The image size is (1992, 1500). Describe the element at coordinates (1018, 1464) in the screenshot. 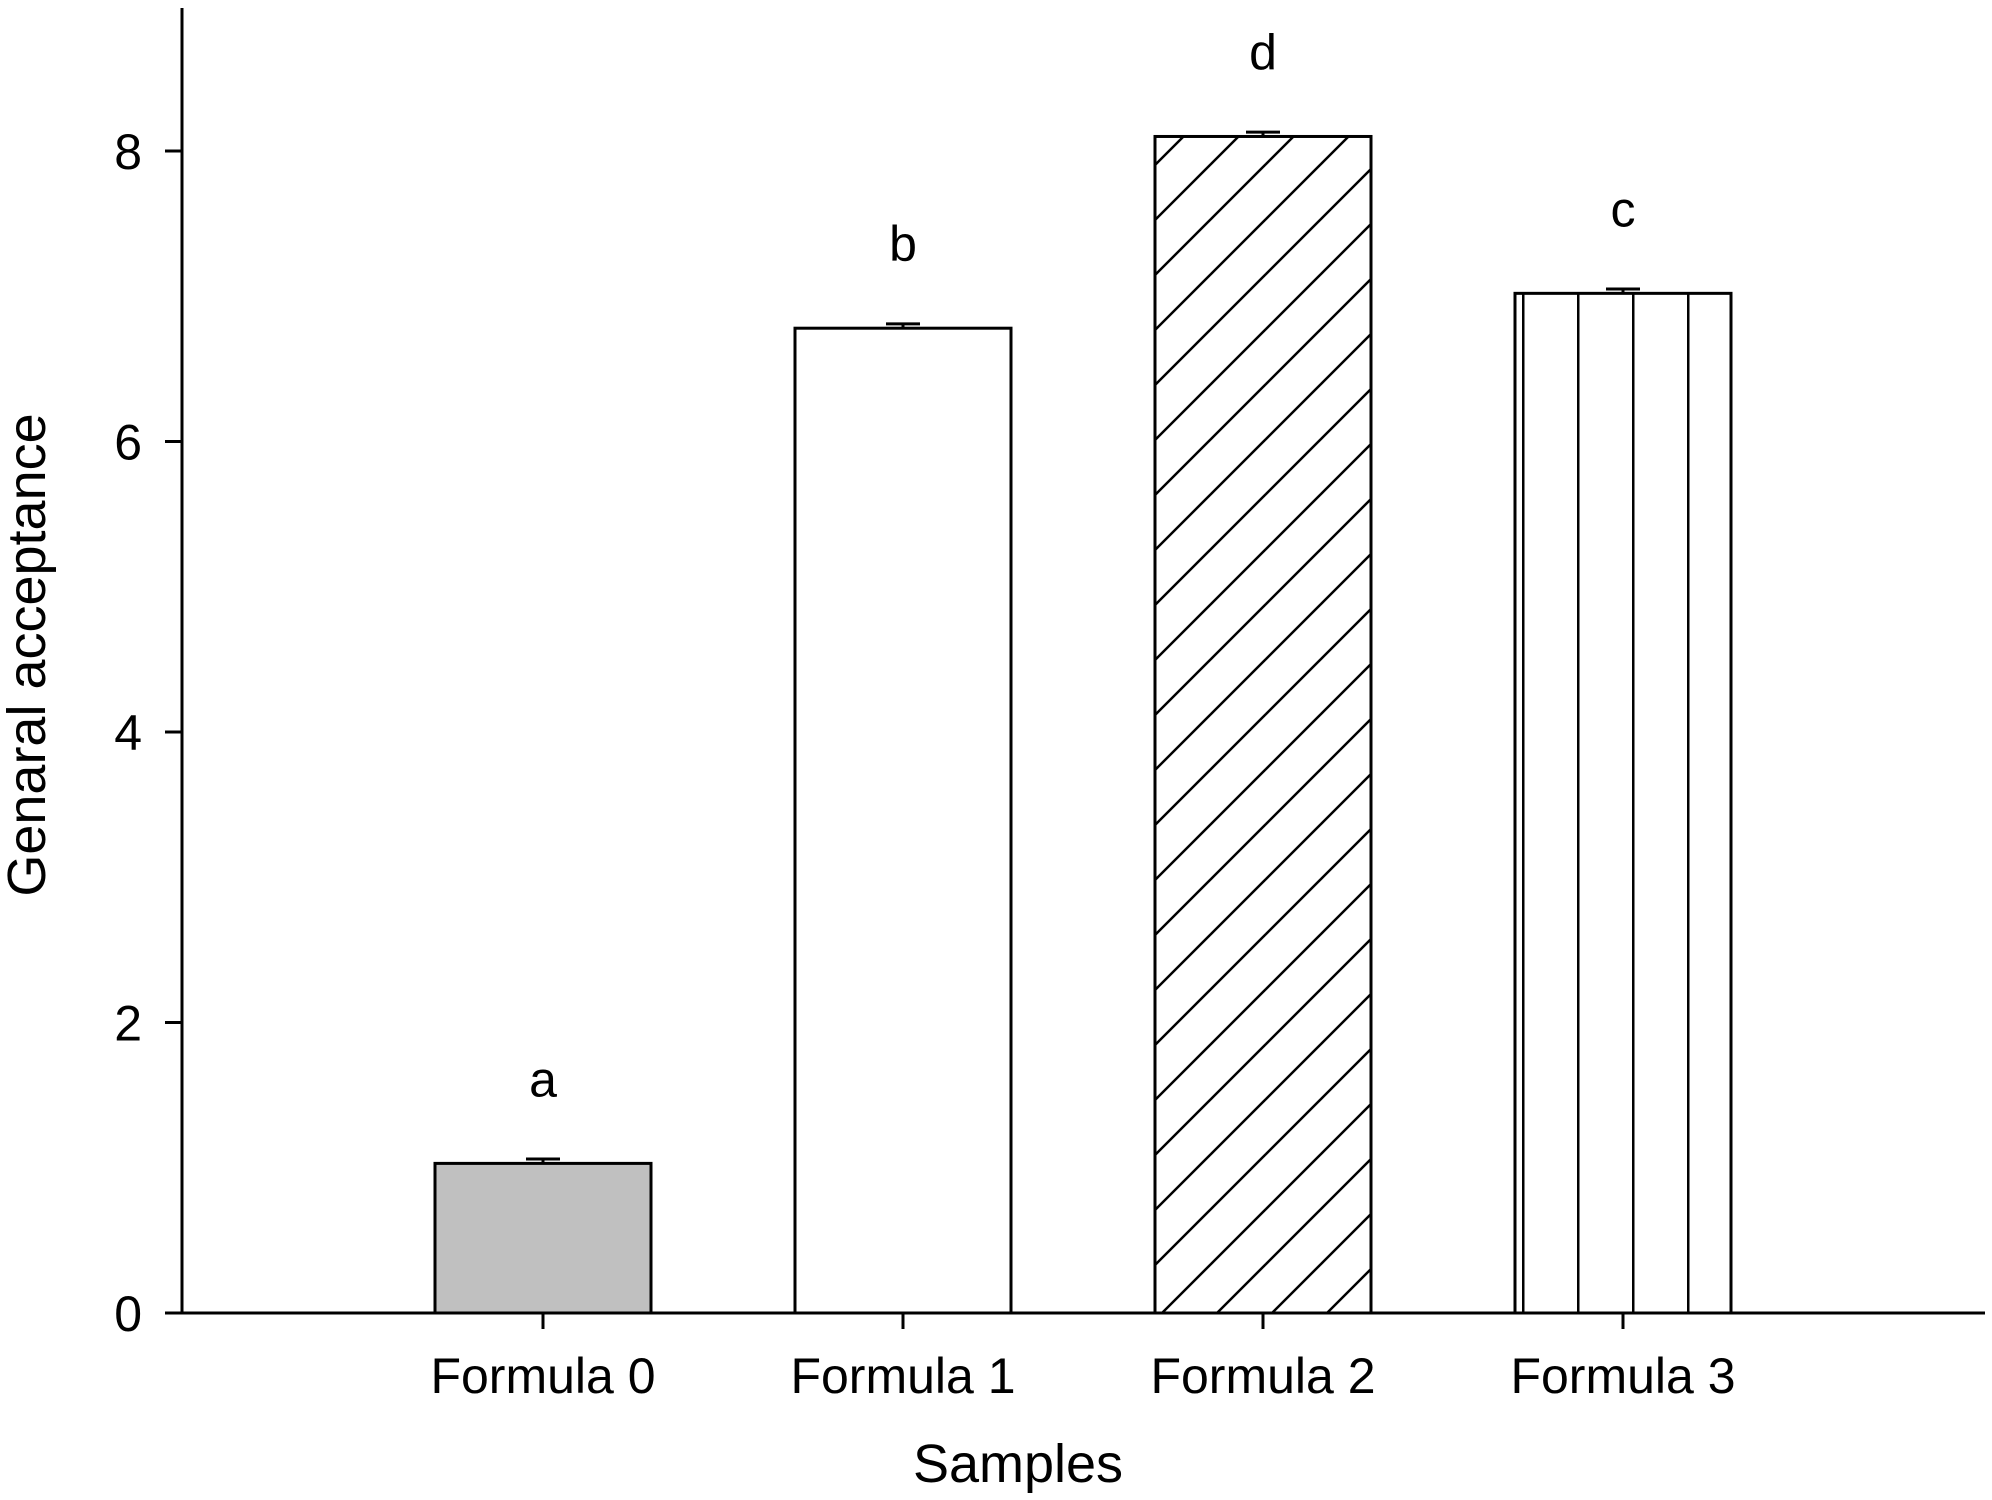

I see `x-axis-title: Samples` at that location.